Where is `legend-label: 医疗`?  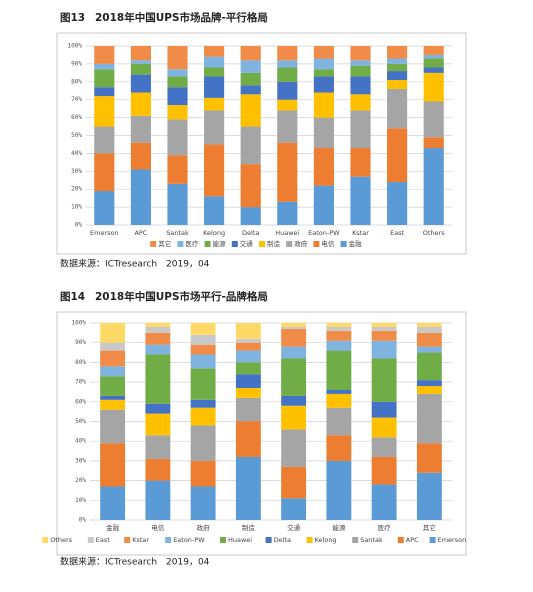 legend-label: 医疗 is located at coordinates (192, 243).